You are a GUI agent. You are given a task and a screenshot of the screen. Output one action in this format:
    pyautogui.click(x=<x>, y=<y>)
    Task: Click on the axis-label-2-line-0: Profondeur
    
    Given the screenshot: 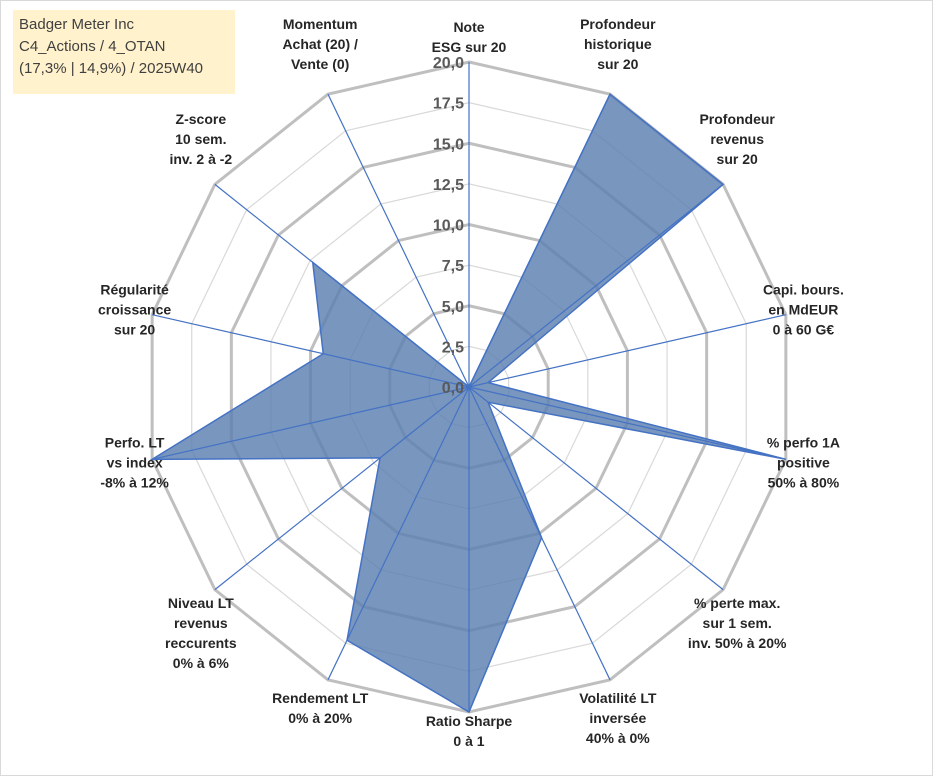 What is the action you would take?
    pyautogui.click(x=737, y=119)
    